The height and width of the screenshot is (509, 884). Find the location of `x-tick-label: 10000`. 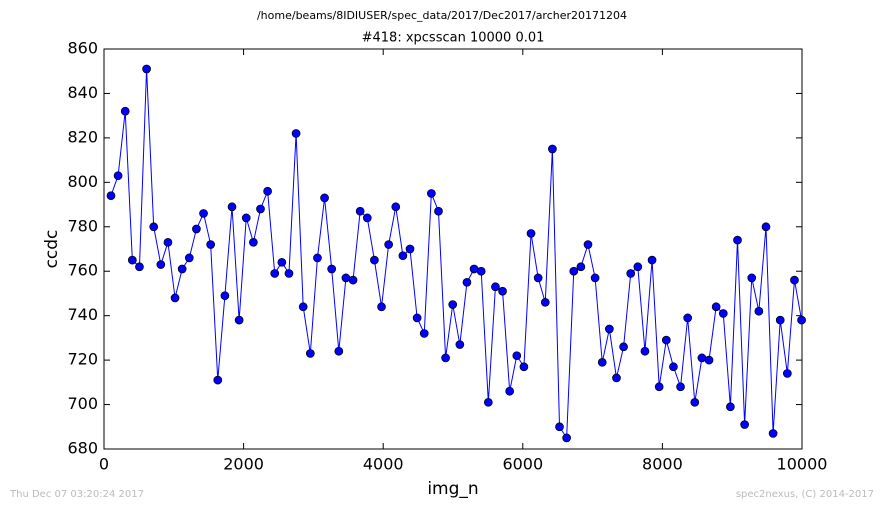

x-tick-label: 10000 is located at coordinates (802, 464).